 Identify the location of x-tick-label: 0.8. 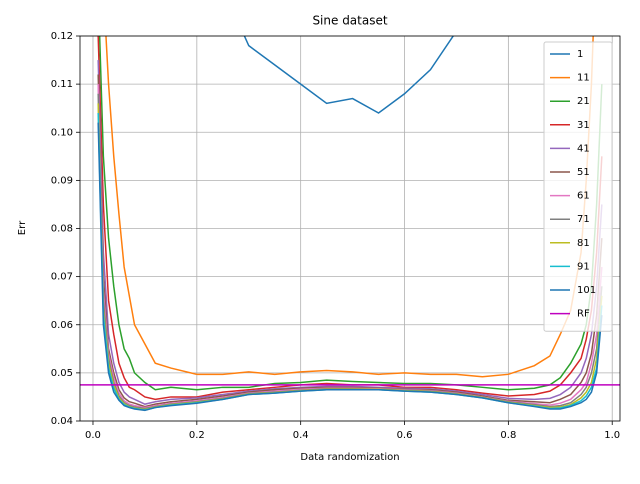
(508, 435).